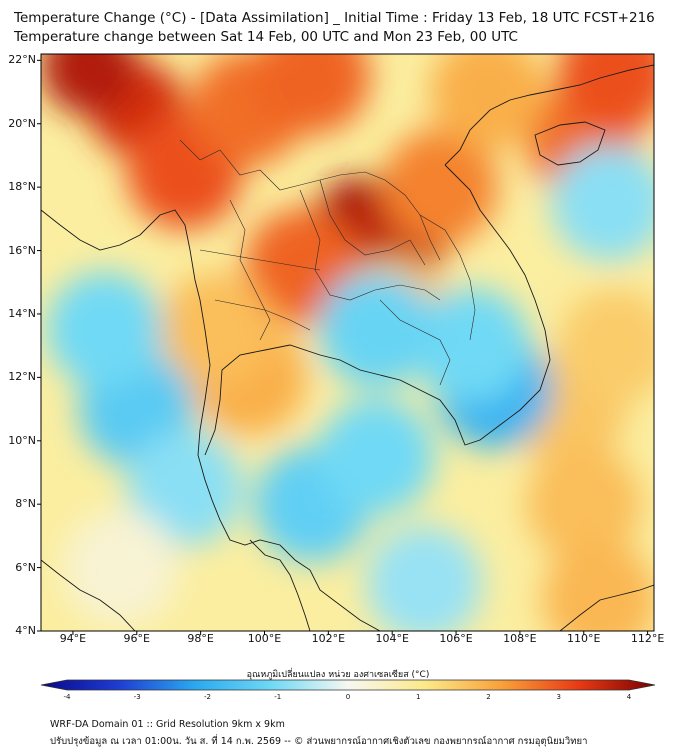  I want to click on longitude-label: 96°E, so click(136, 638).